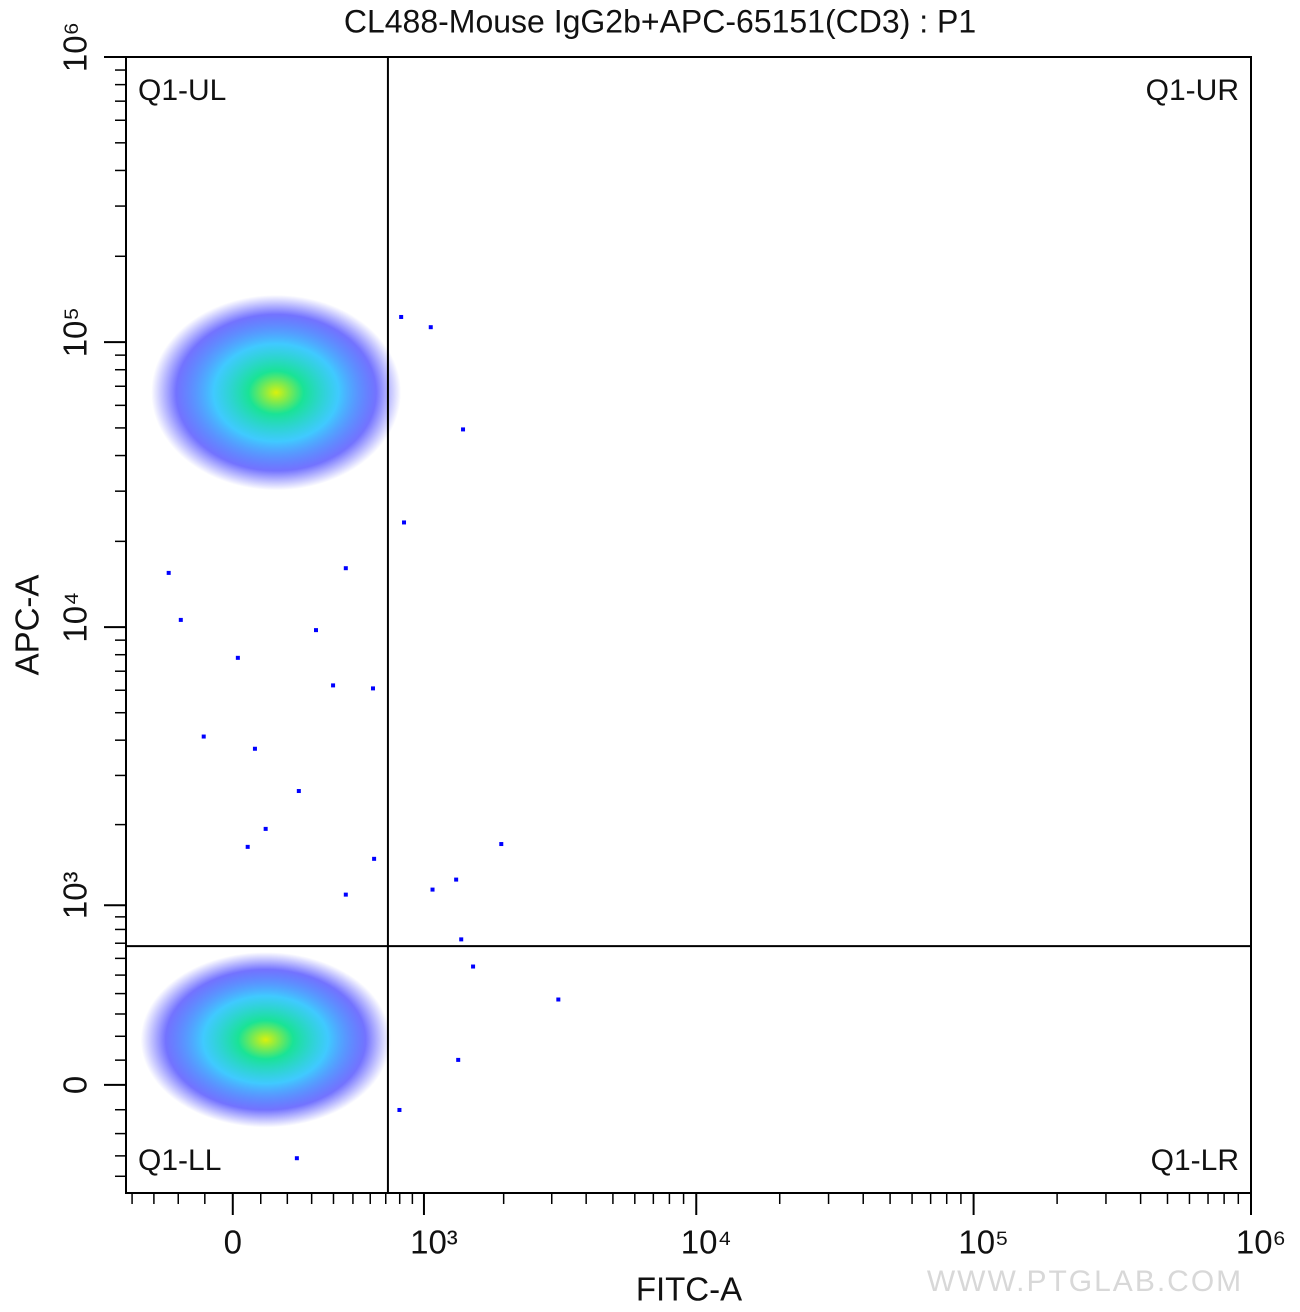 The image size is (1300, 1312). I want to click on y-tick-label: 10⁵, so click(75, 332).